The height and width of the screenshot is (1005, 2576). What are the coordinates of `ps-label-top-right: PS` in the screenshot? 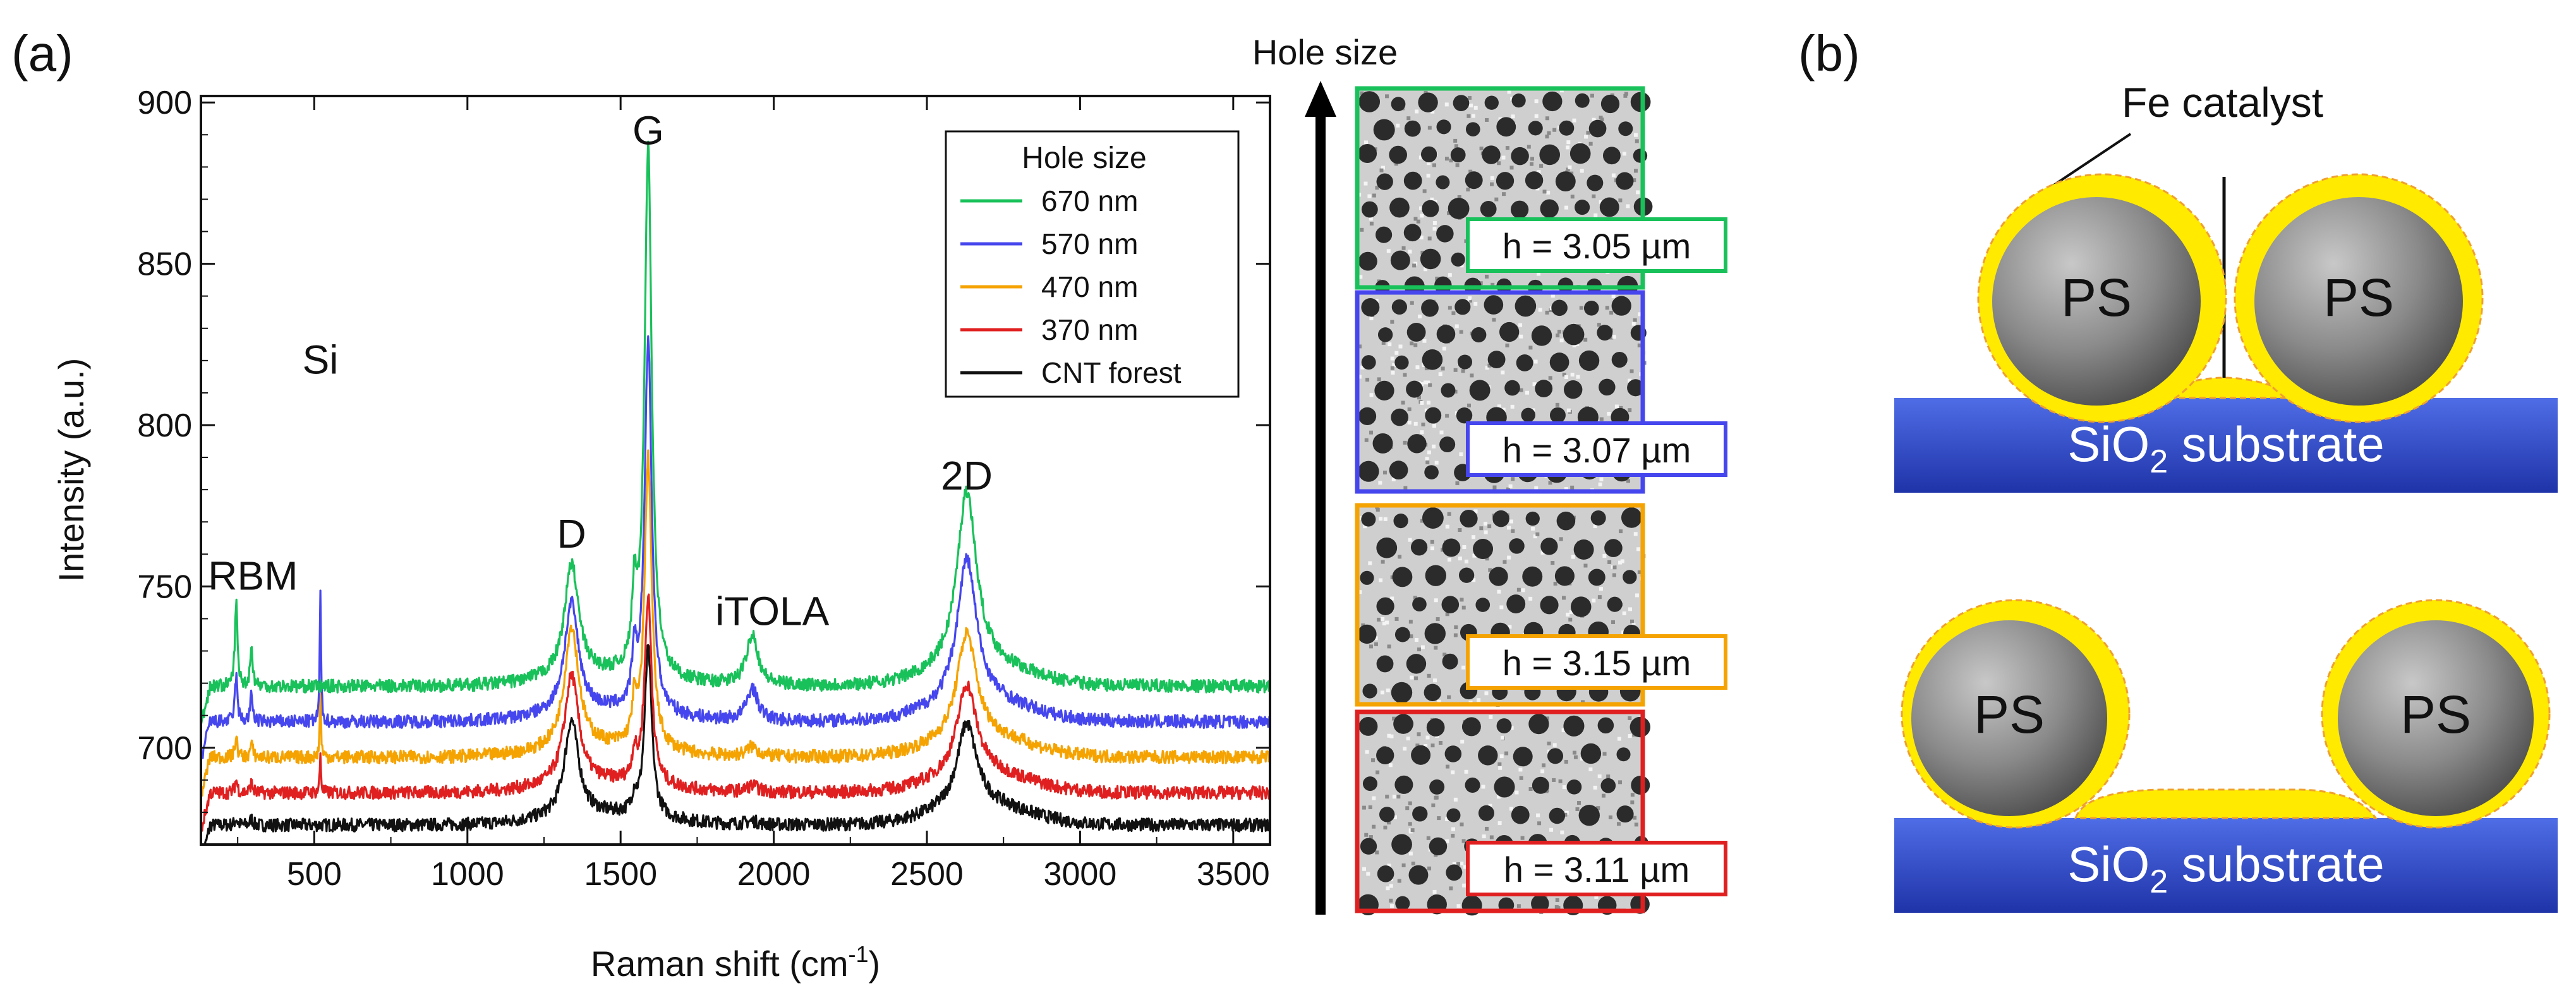 It's located at (2358, 298).